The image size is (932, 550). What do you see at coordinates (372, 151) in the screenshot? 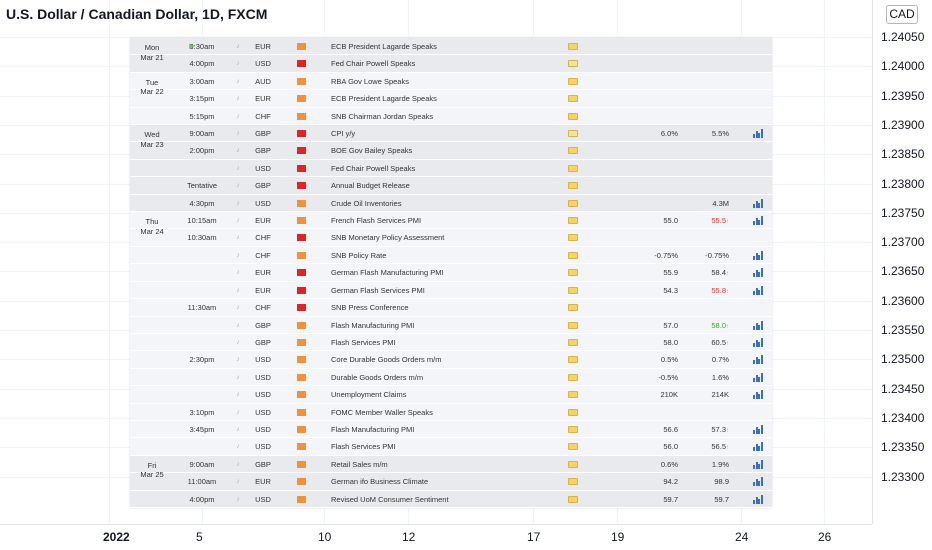
I see `event-name: BOE Gov Bailey Speaks` at bounding box center [372, 151].